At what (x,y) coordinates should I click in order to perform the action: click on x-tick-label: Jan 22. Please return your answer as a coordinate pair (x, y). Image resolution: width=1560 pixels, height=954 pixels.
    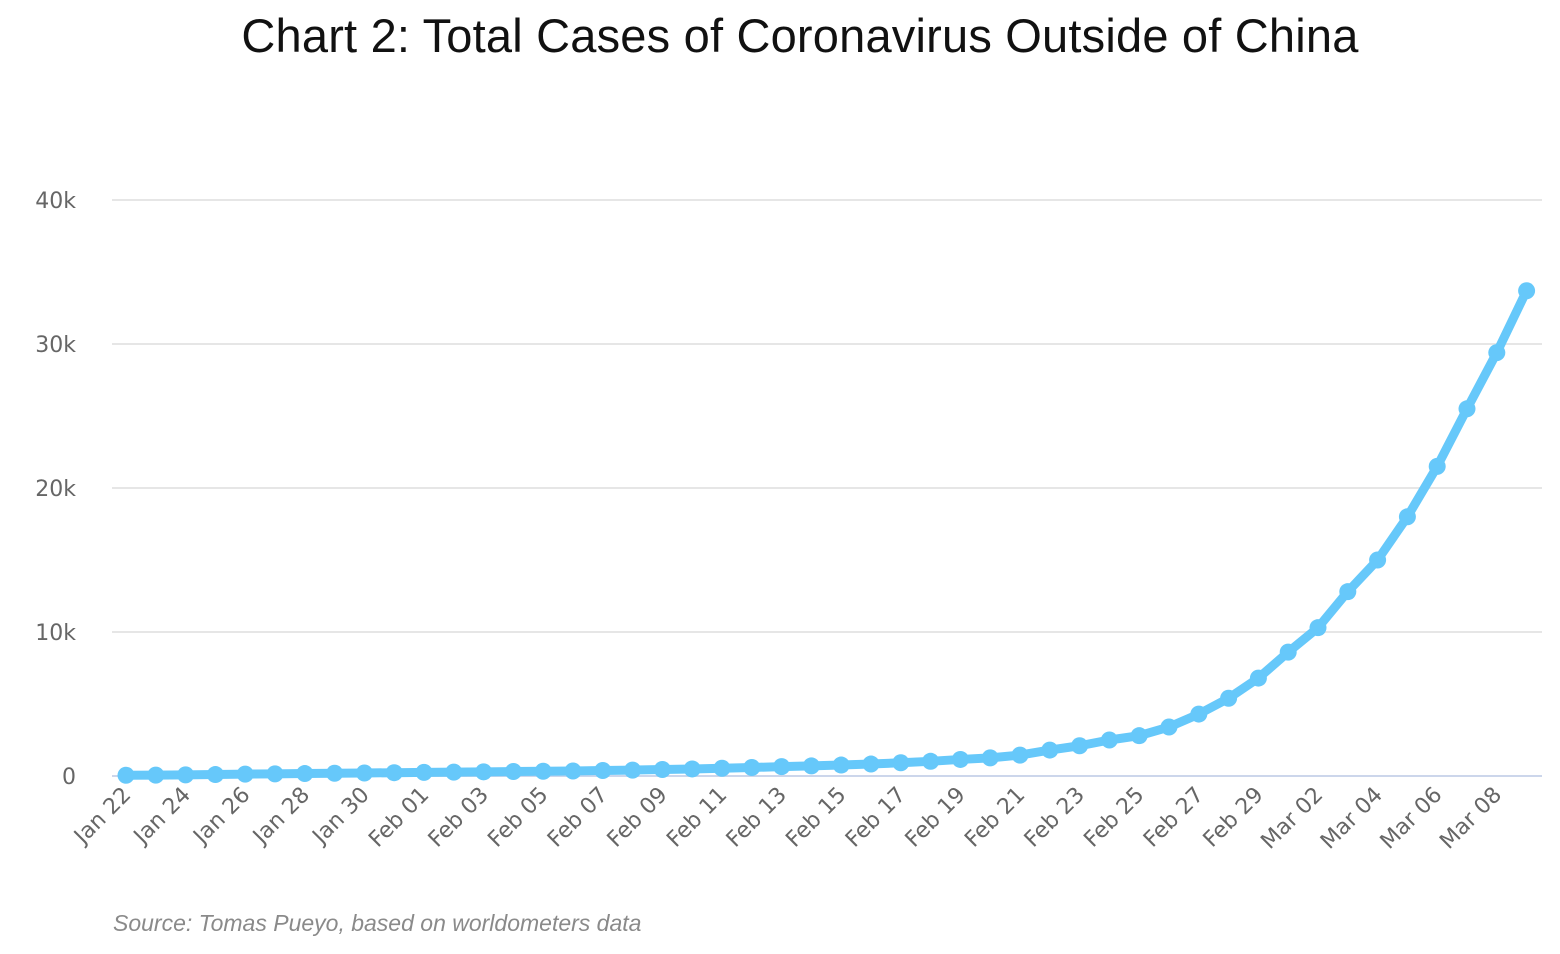
    Looking at the image, I should click on (102, 817).